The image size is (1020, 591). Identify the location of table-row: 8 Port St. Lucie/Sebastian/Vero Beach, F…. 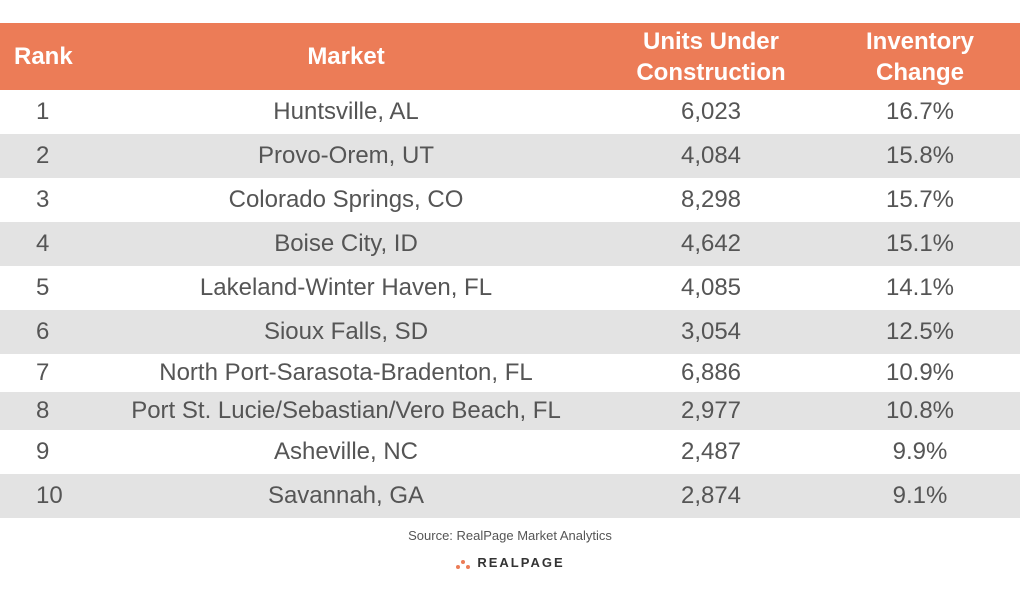
(510, 411).